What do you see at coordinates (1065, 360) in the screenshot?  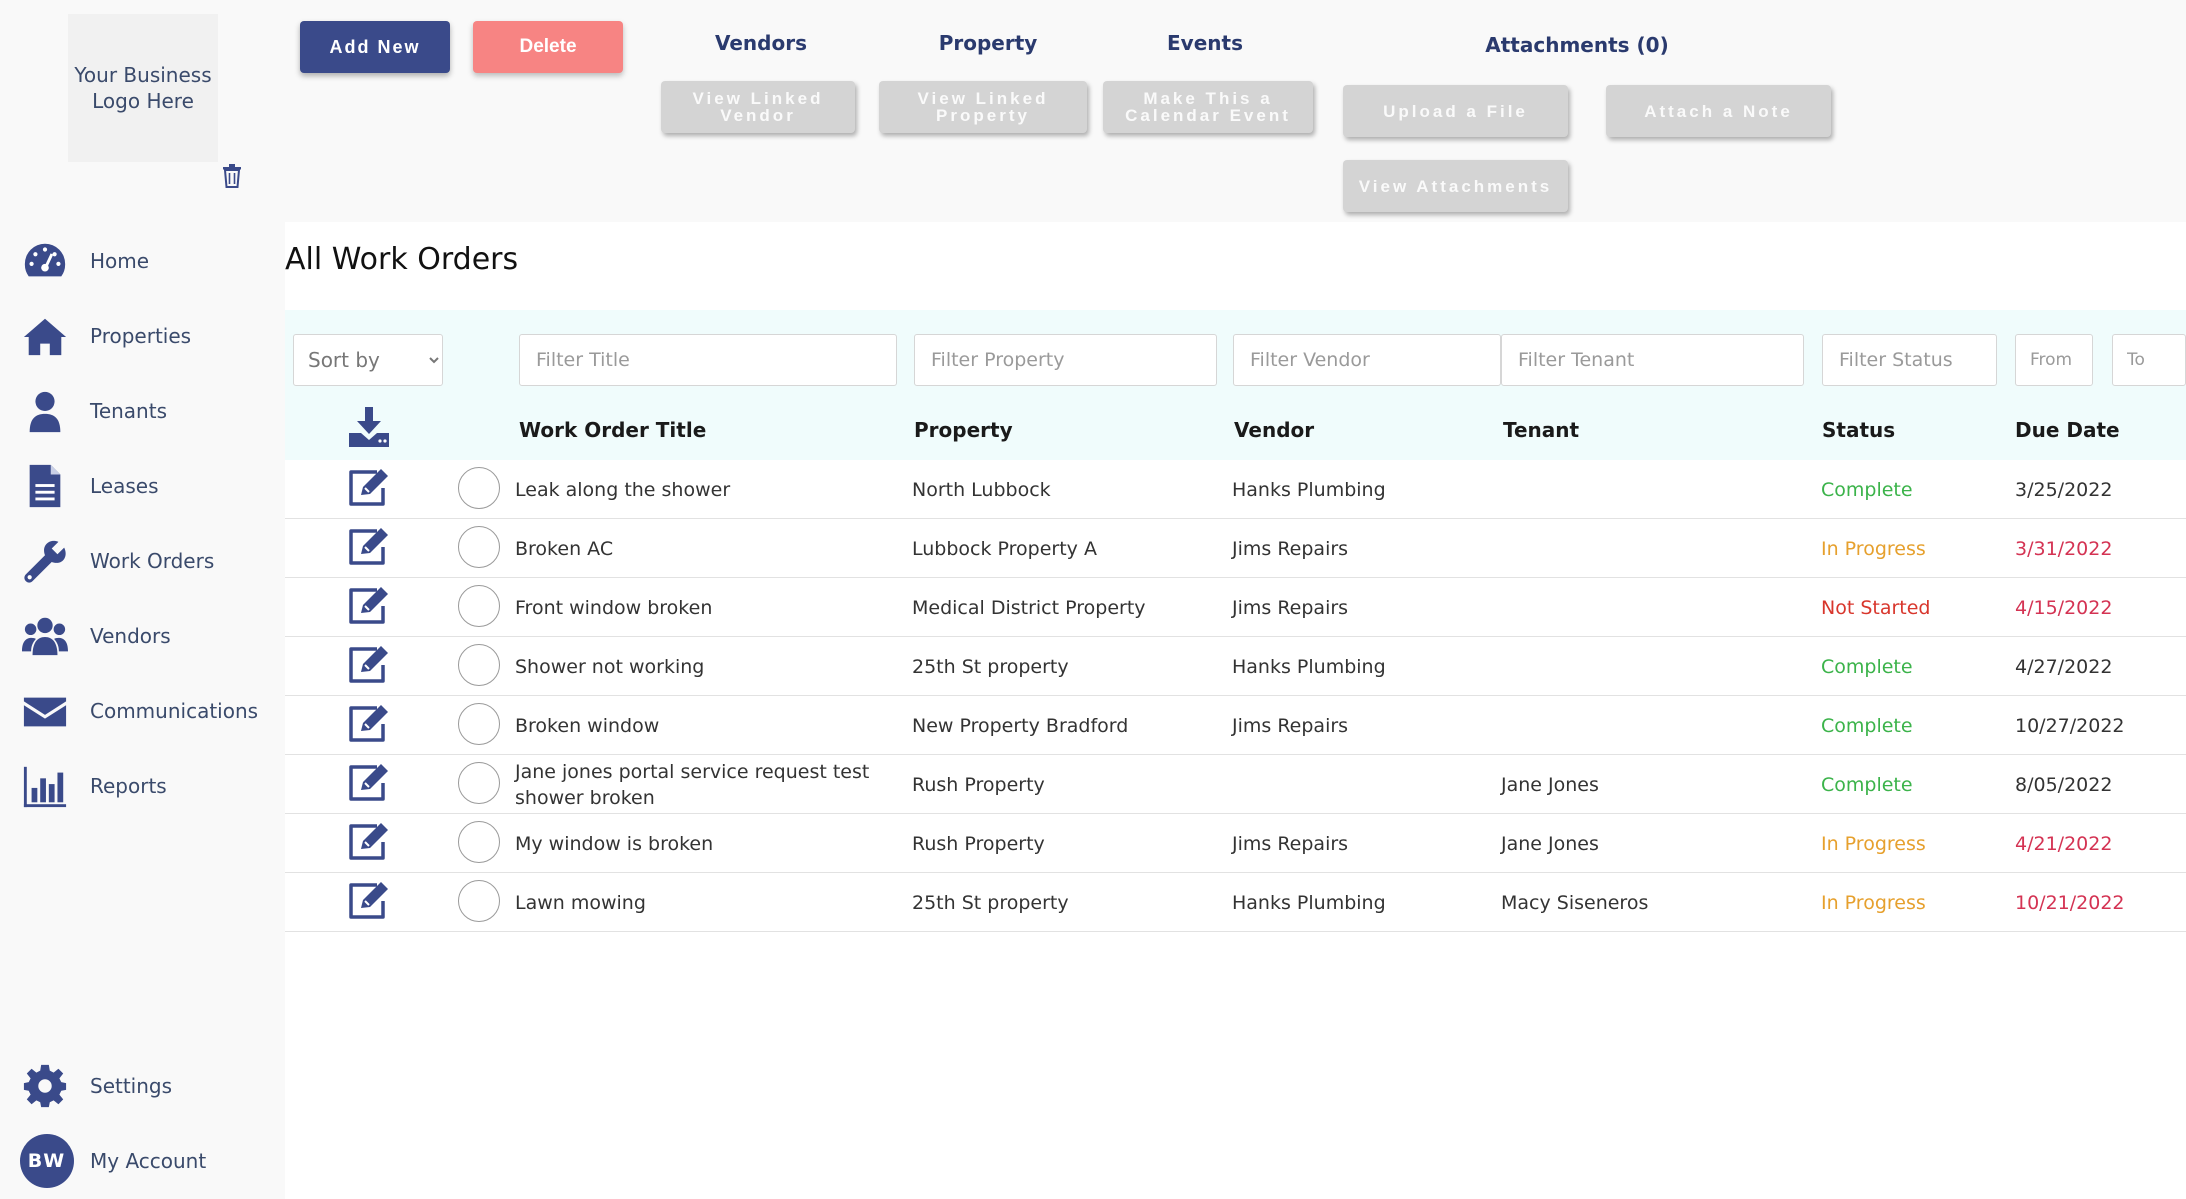 I see `filter-property-input` at bounding box center [1065, 360].